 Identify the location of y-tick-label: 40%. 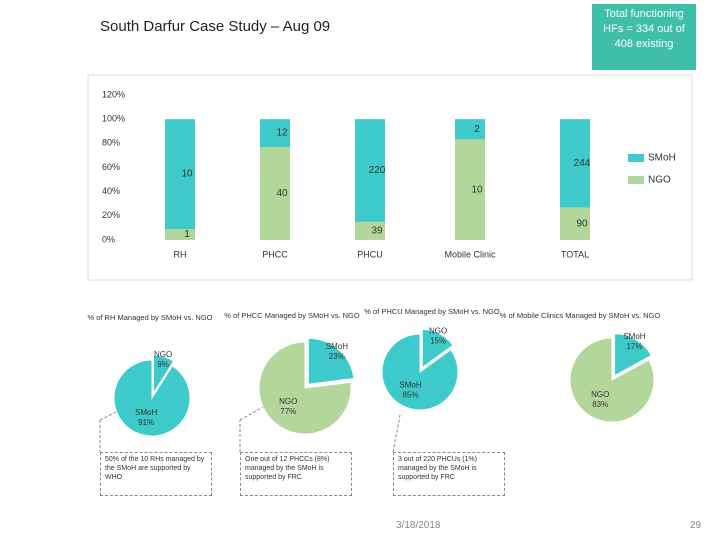
(111, 191).